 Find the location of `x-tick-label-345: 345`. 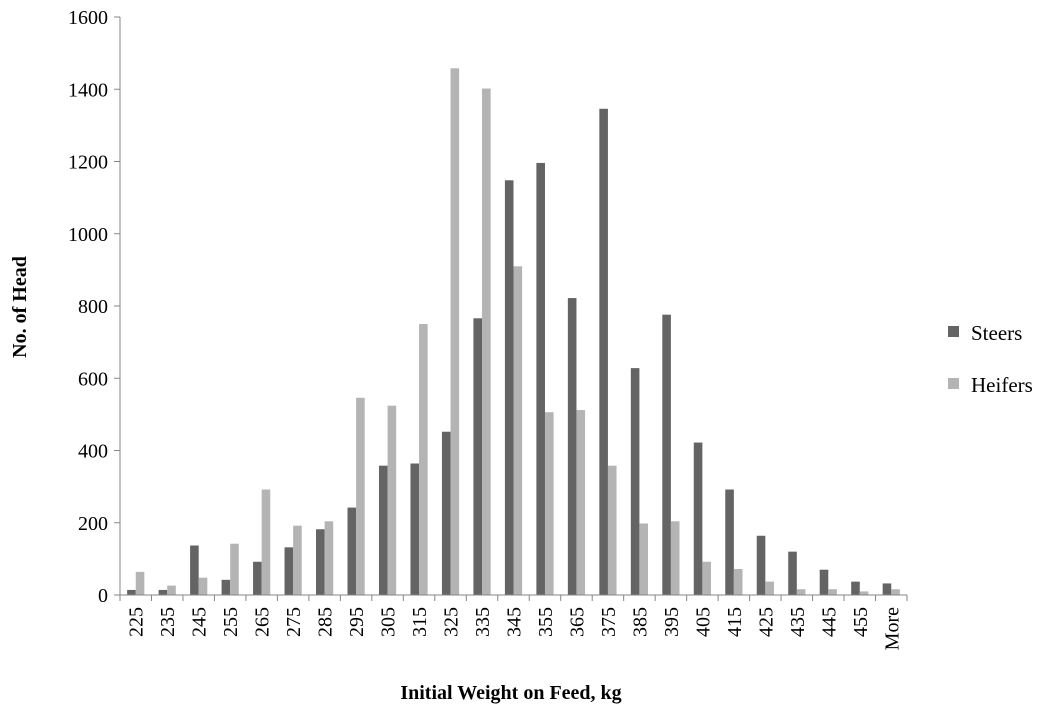

x-tick-label-345: 345 is located at coordinates (515, 622).